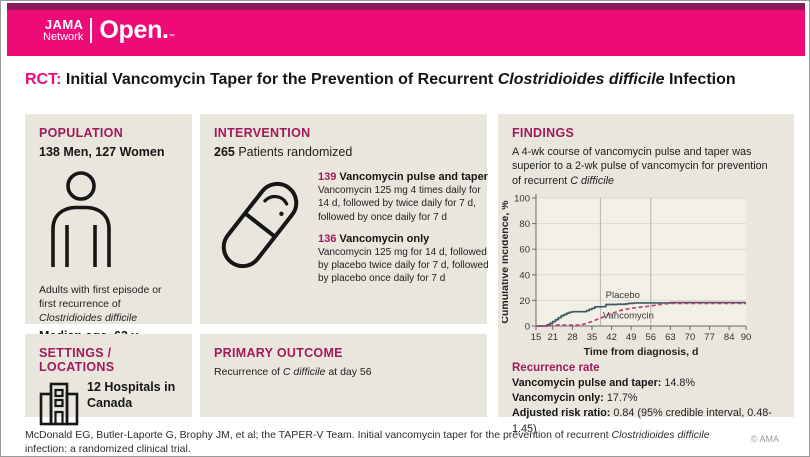  Describe the element at coordinates (553, 337) in the screenshot. I see `svg-text: 21` at that location.